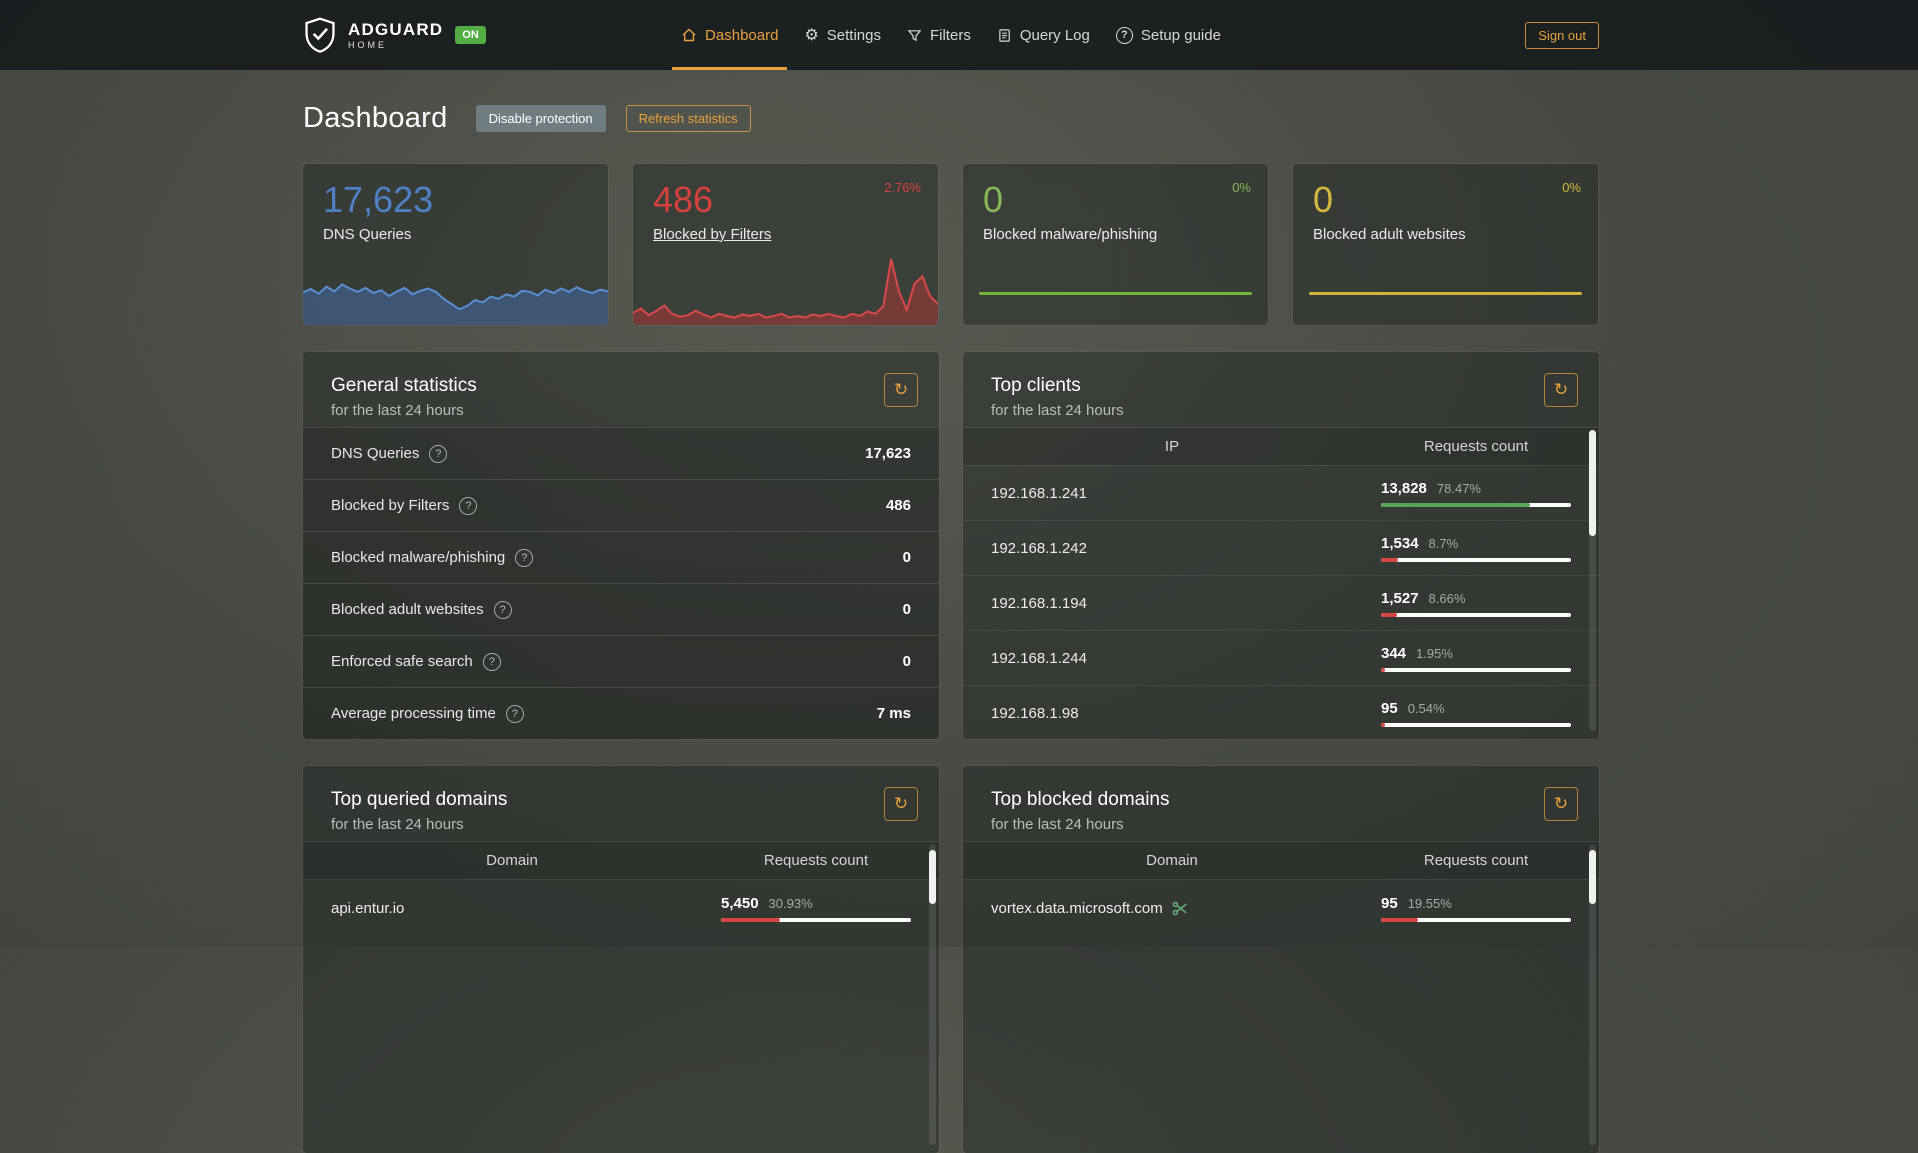  I want to click on table-header: IP Requests count, so click(1281, 446).